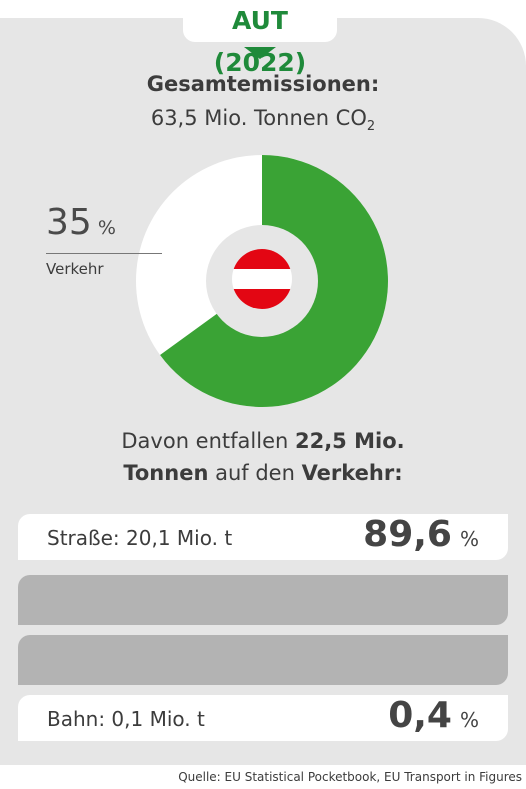 The height and width of the screenshot is (789, 526). I want to click on summary-part1: Davon entfallen, so click(208, 441).